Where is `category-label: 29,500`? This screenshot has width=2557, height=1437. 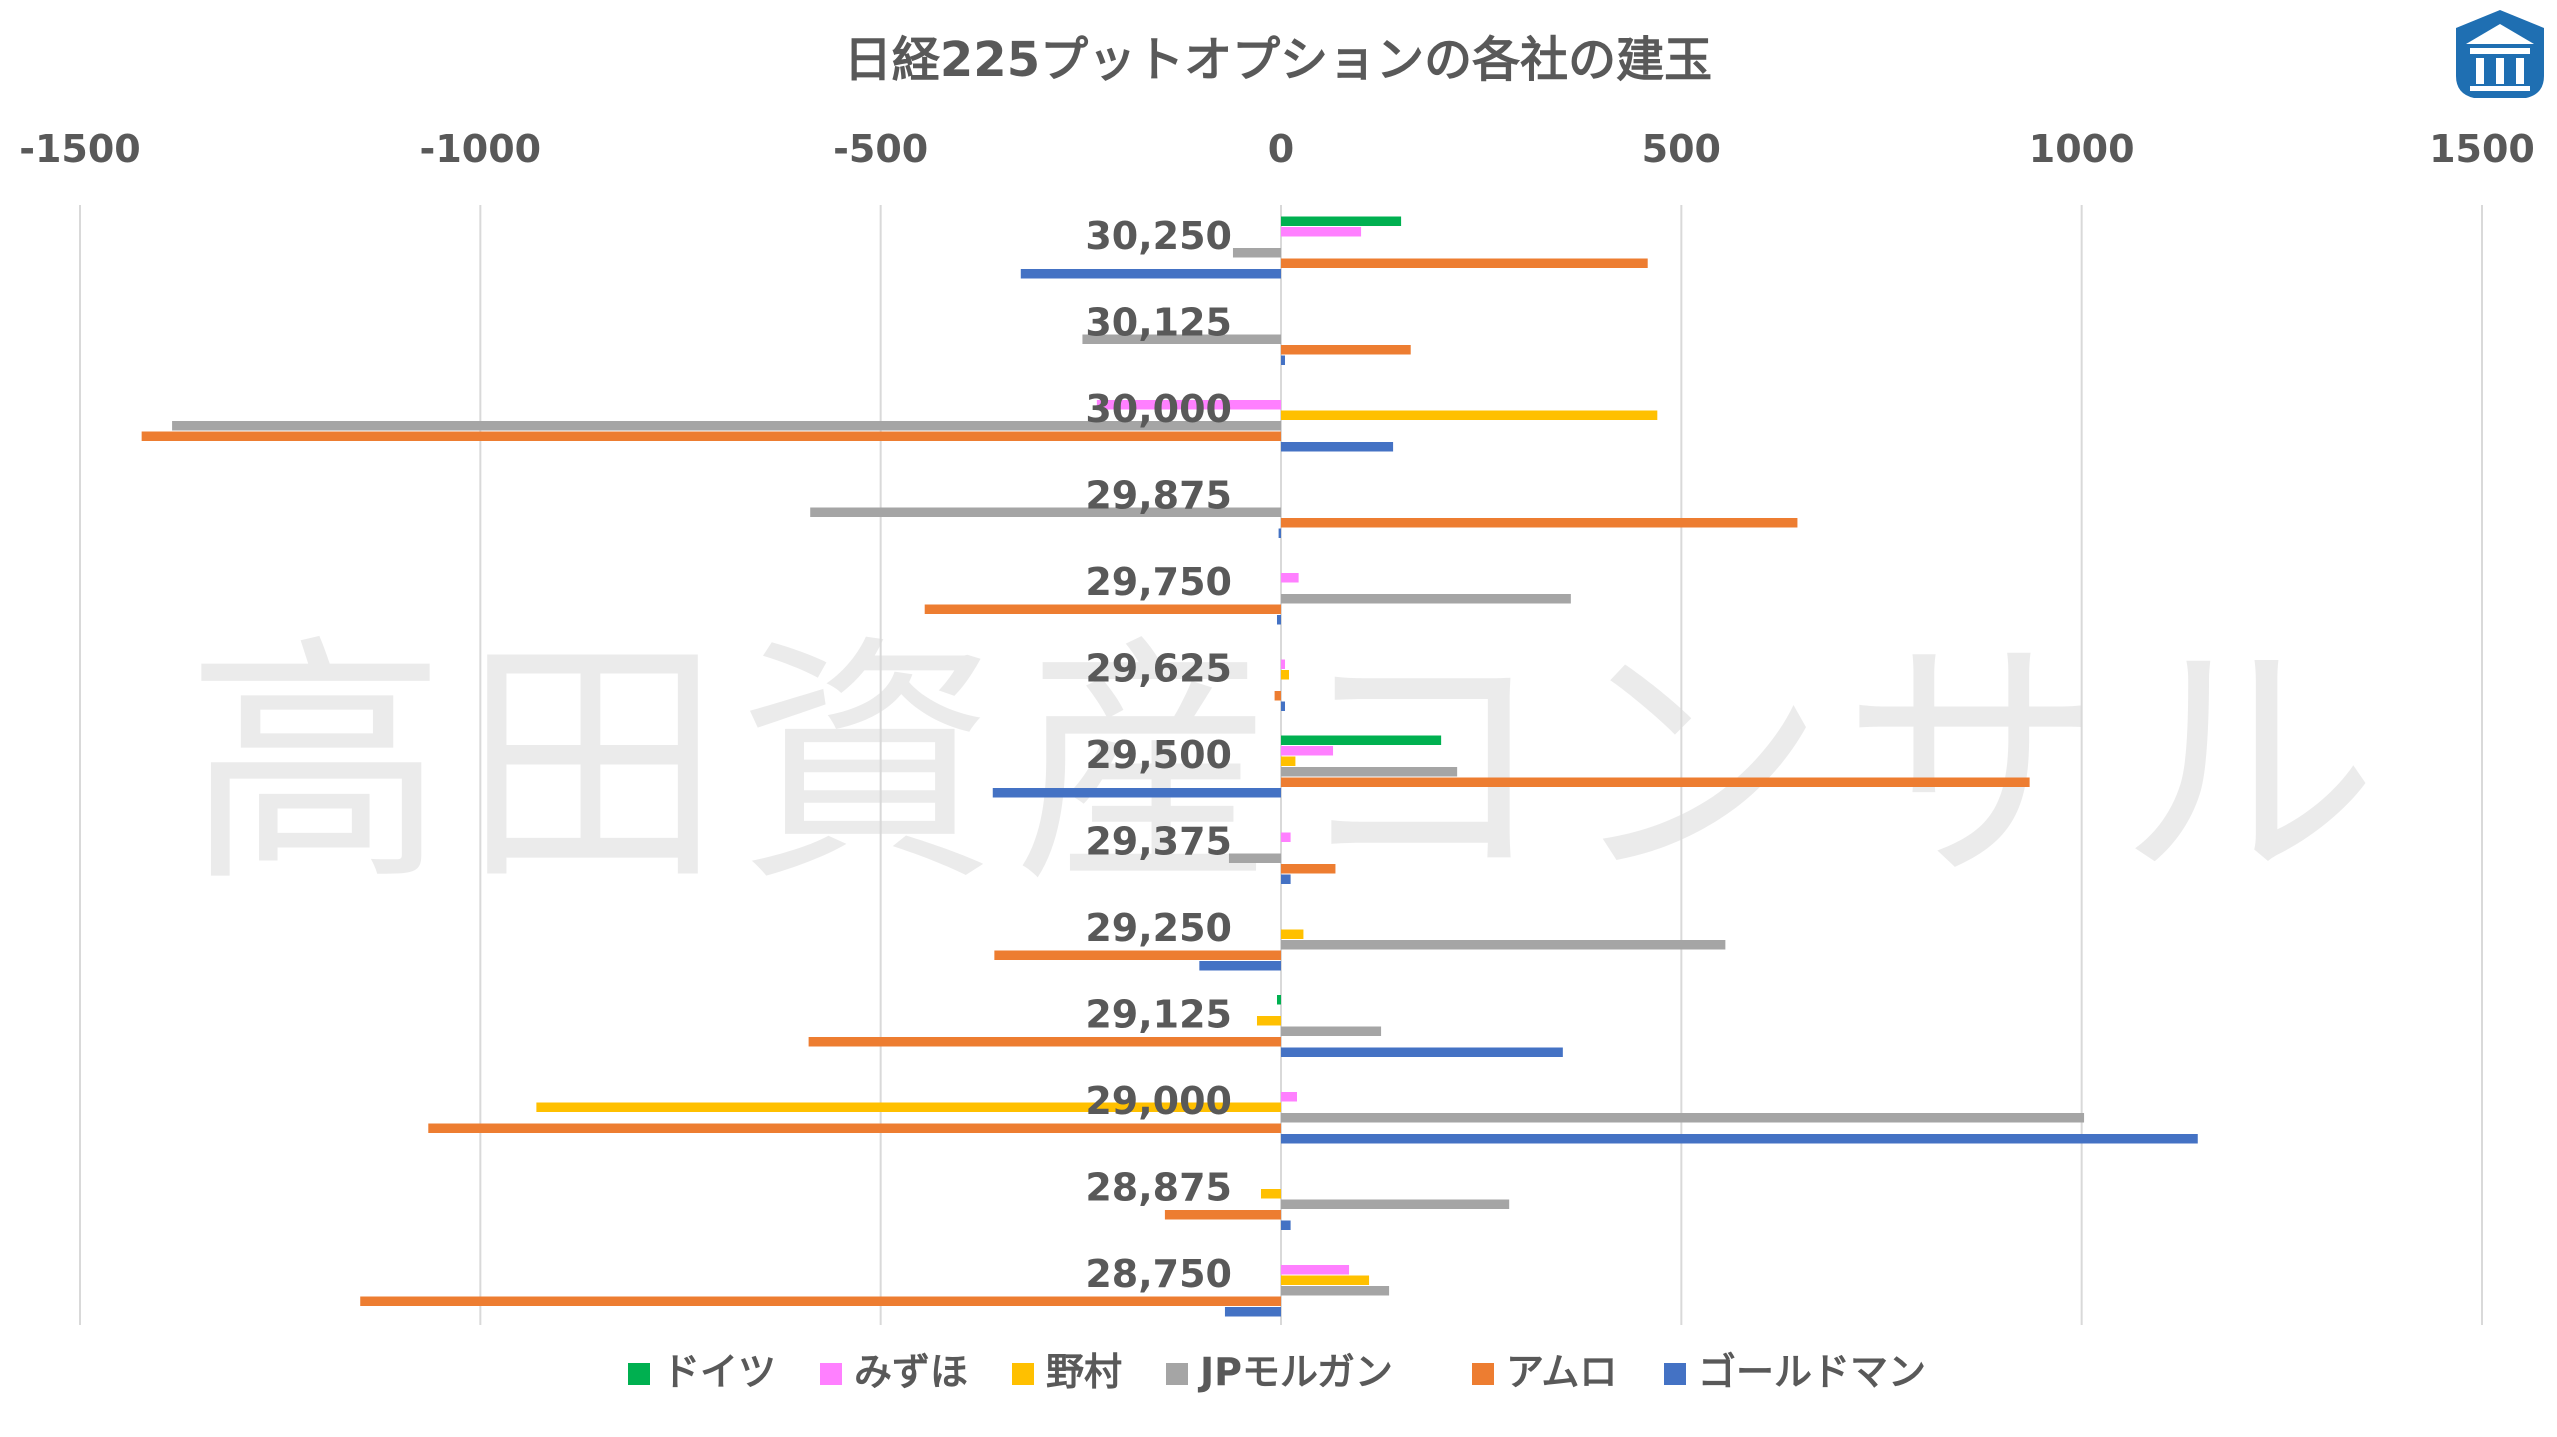 category-label: 29,500 is located at coordinates (1158, 755).